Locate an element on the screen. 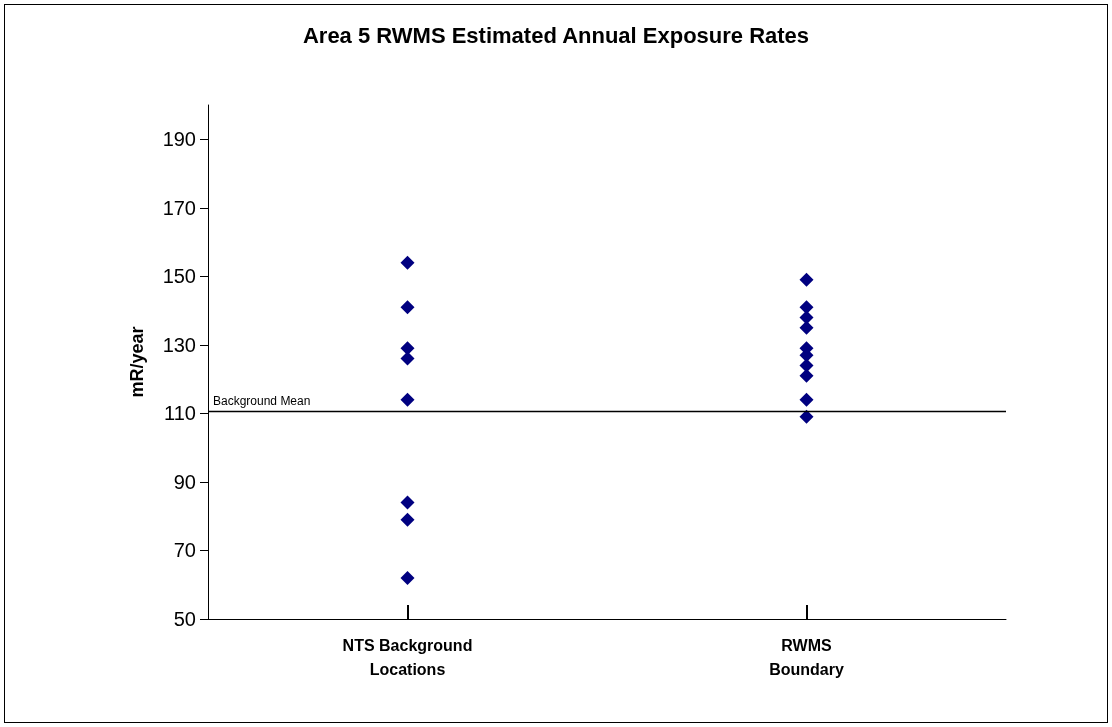  x-tick-label: RWMS Boundary is located at coordinates (806, 657).